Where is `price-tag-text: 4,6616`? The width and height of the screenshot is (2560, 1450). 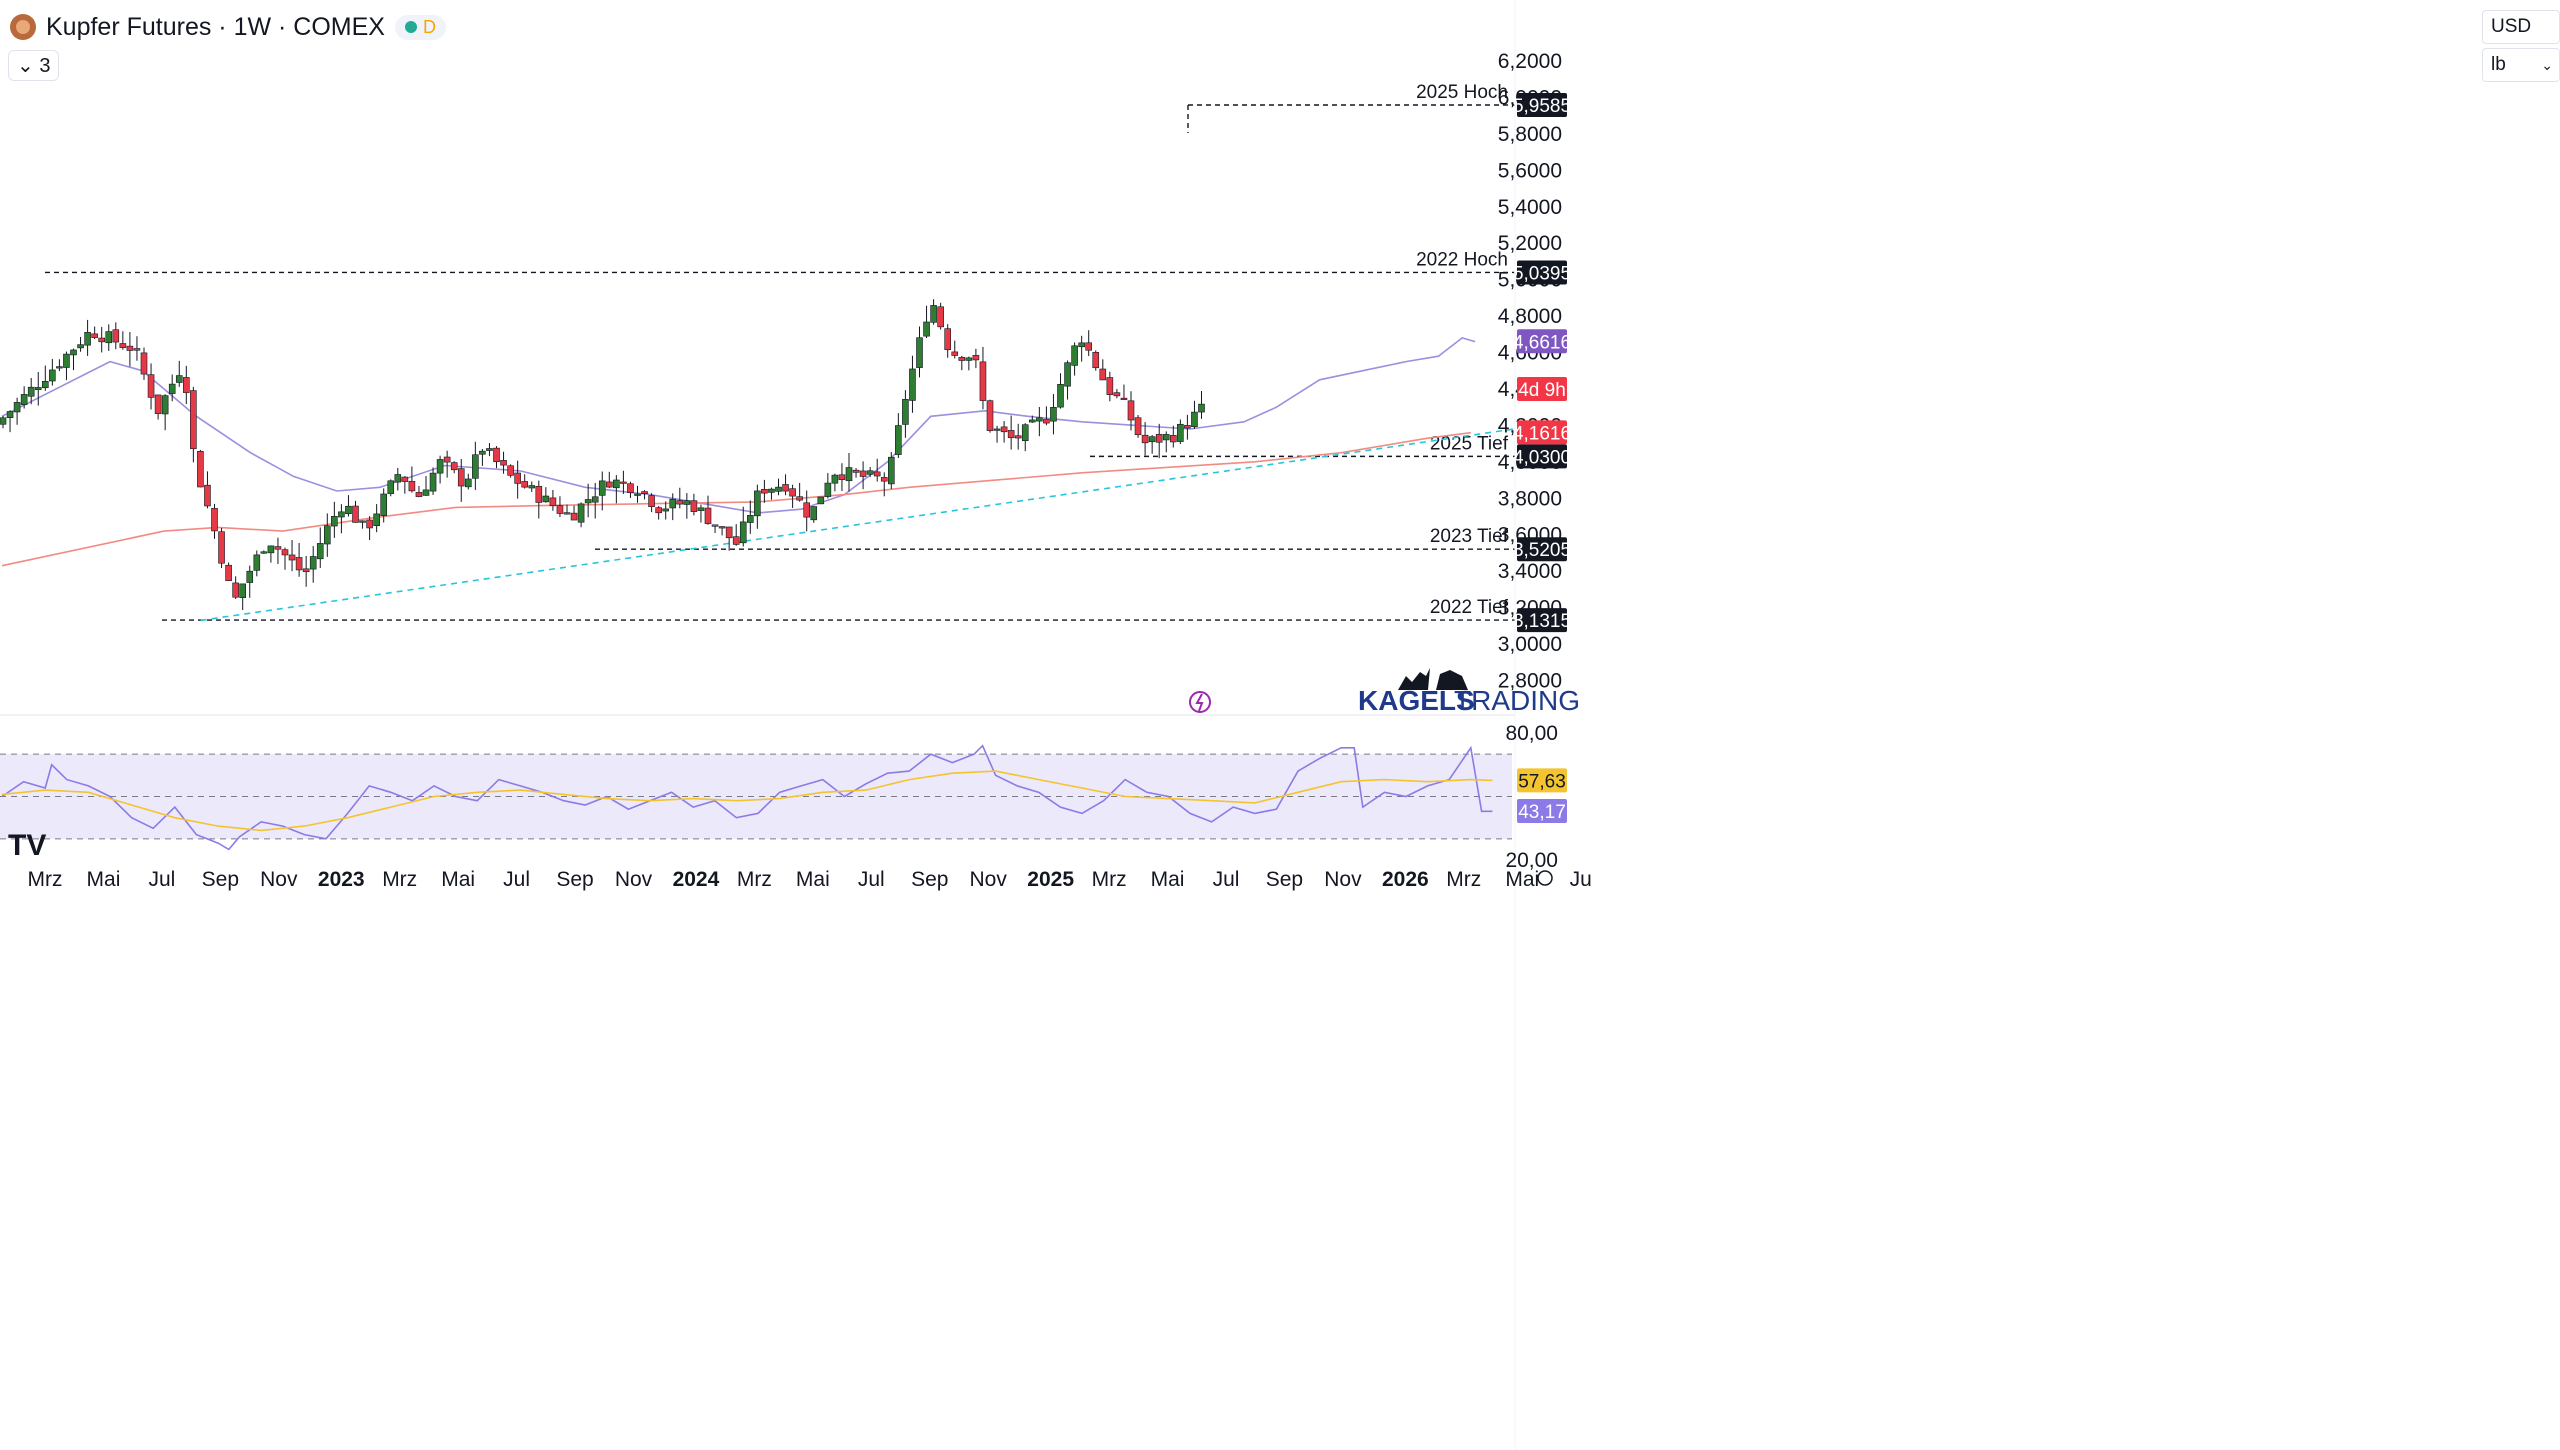
price-tag-text: 4,6616 is located at coordinates (1542, 342).